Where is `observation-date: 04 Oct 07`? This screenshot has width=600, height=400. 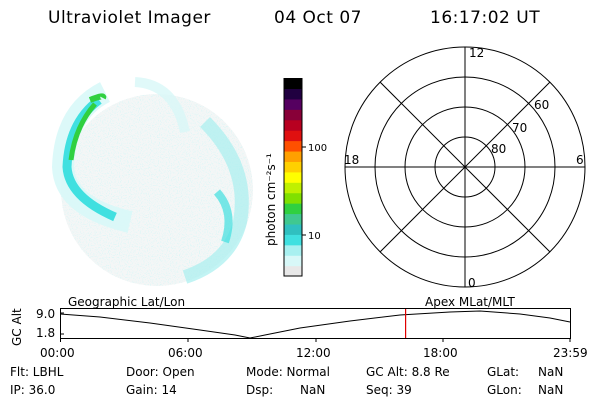 observation-date: 04 Oct 07 is located at coordinates (318, 18).